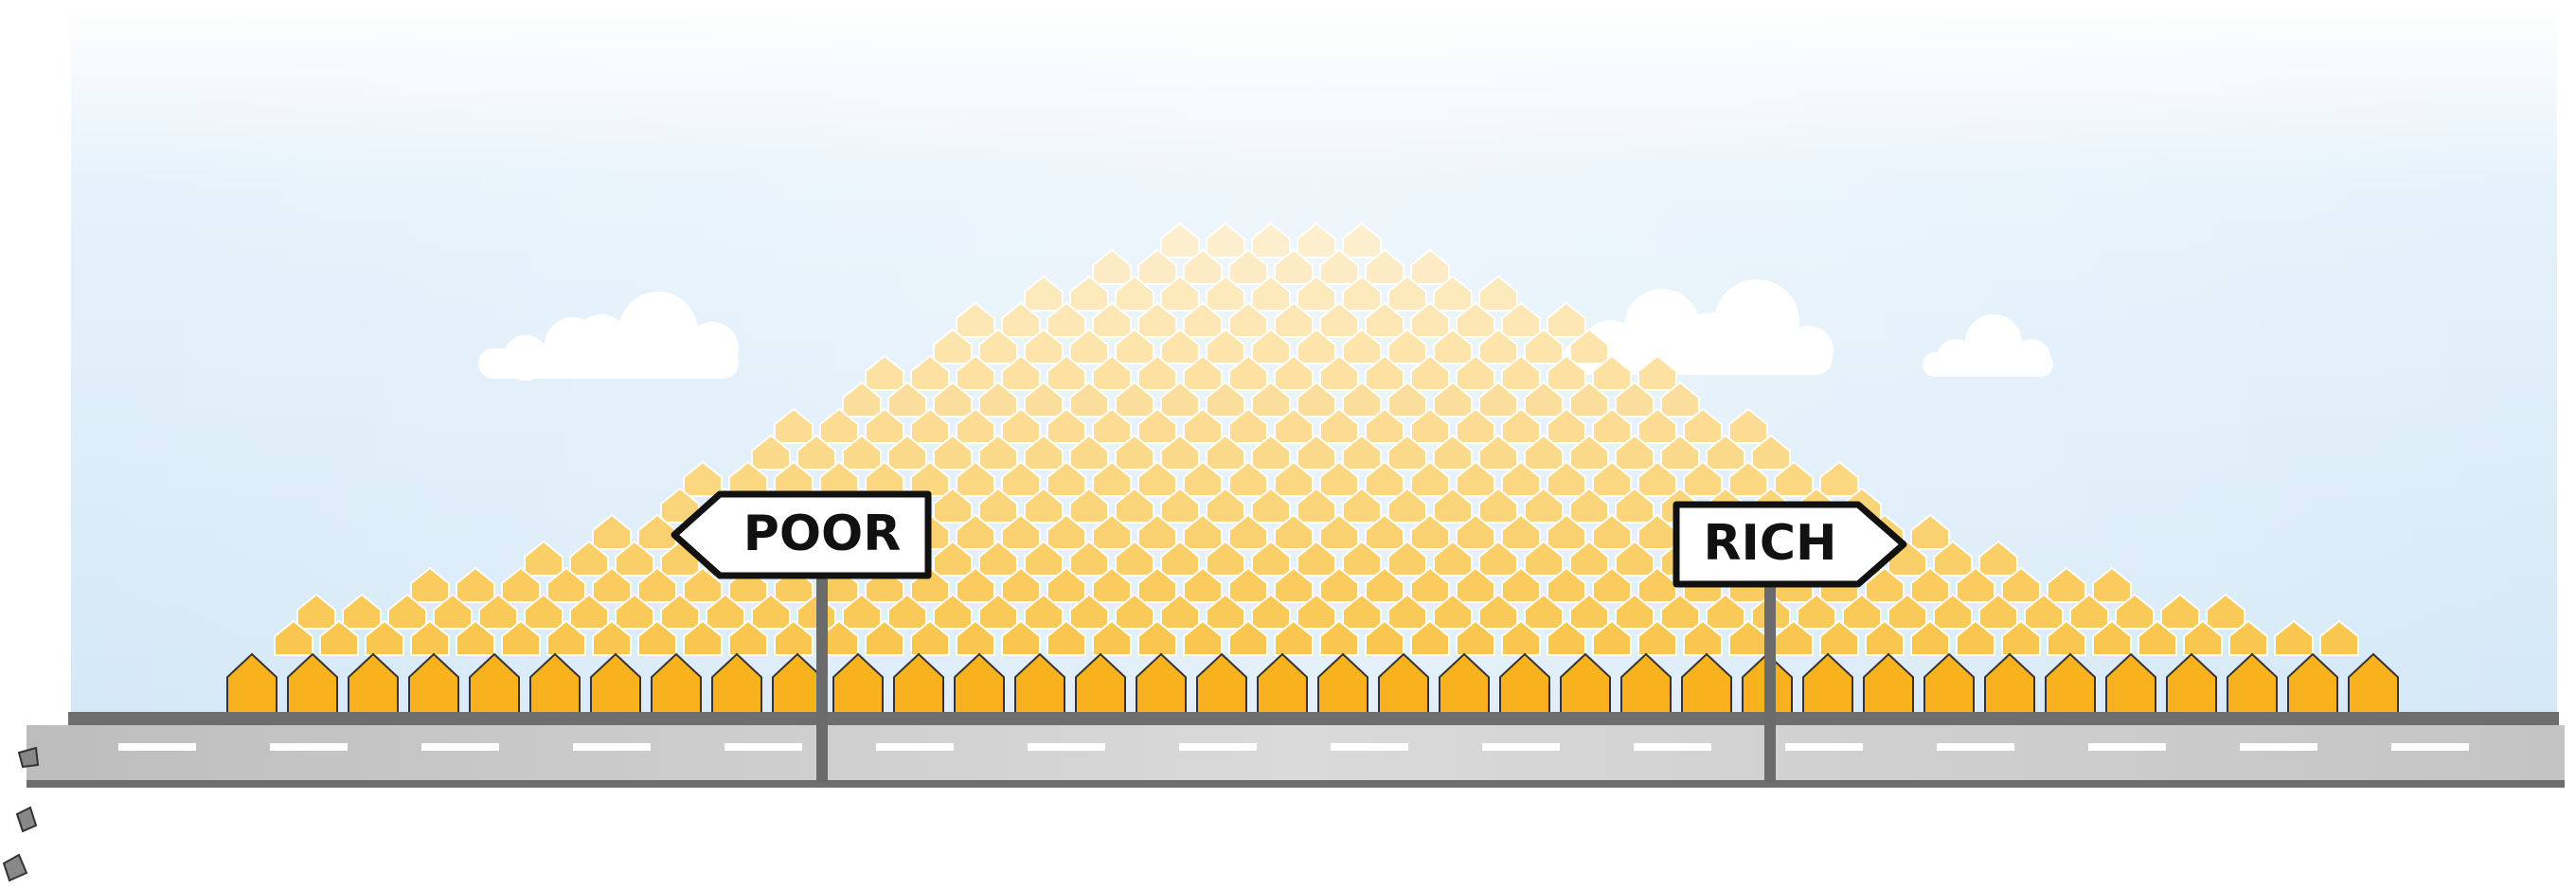  I want to click on lane-markings, so click(1293, 747).